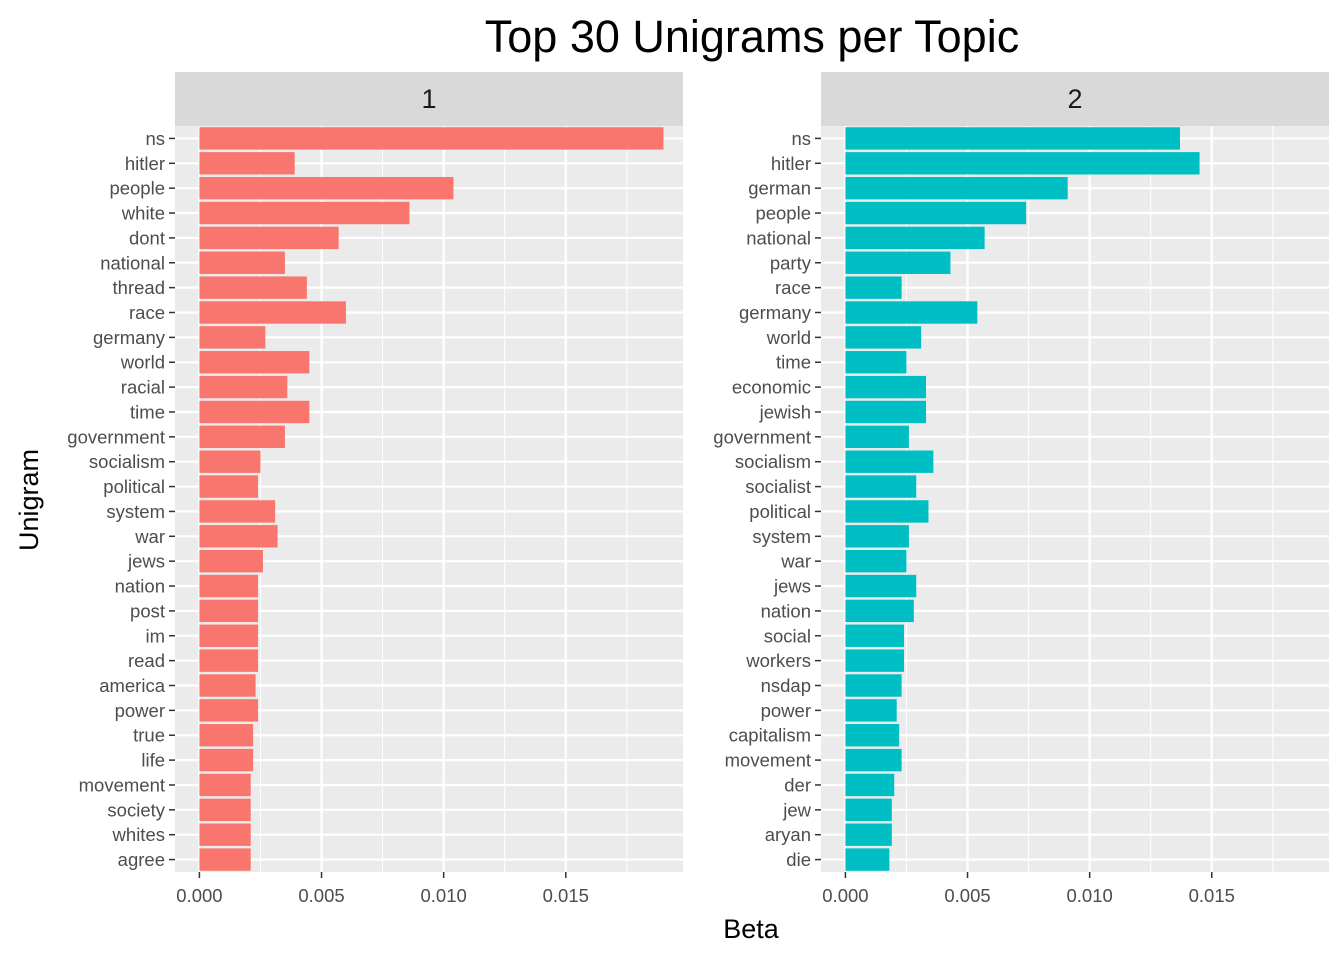 The height and width of the screenshot is (960, 1344). I want to click on bar-america, so click(227, 685).